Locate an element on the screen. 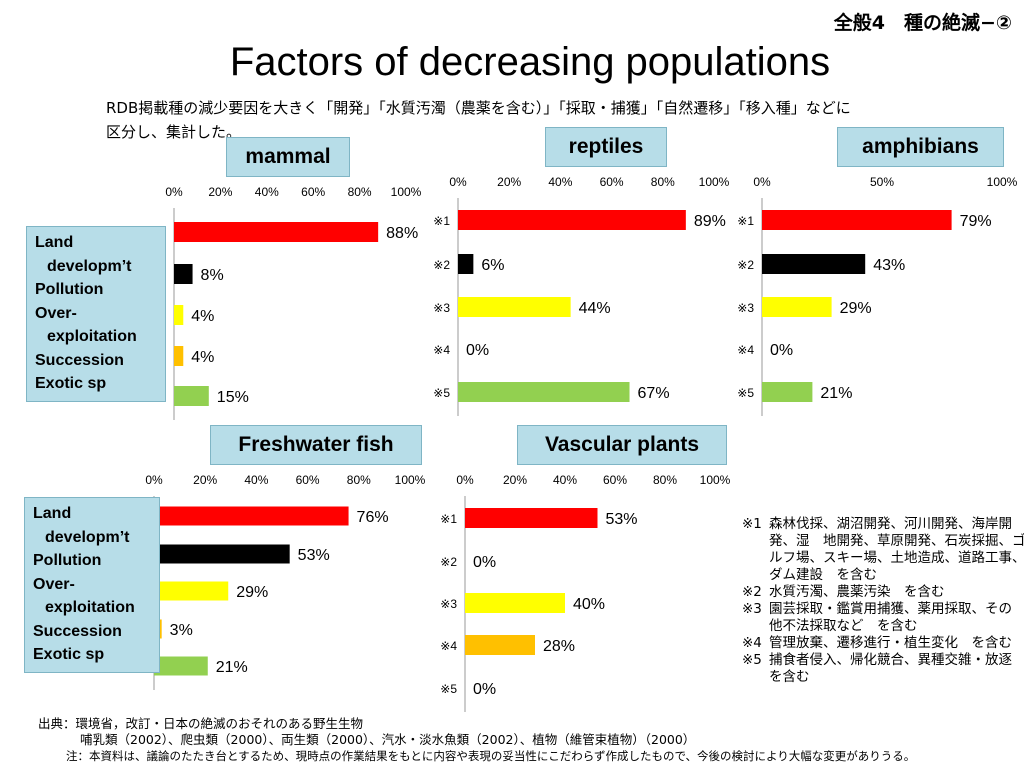  chart-amphibians: 0% 50% 100% ※1 79% ※2 43% ※3 29% ※4 0% ※5 21% is located at coordinates (877, 295).